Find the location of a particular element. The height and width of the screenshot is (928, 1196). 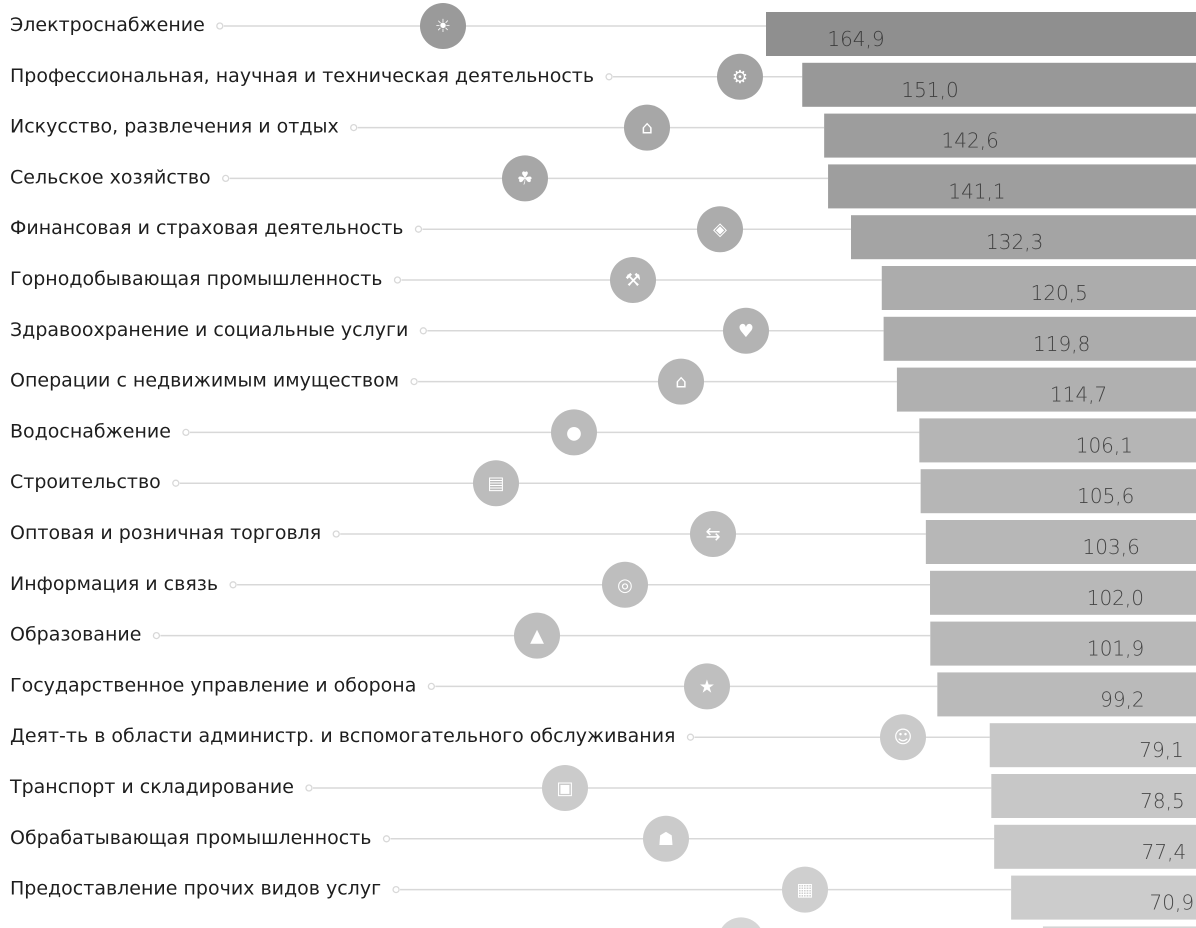

category-label: Здравоохранение и социальные услуги is located at coordinates (209, 330).